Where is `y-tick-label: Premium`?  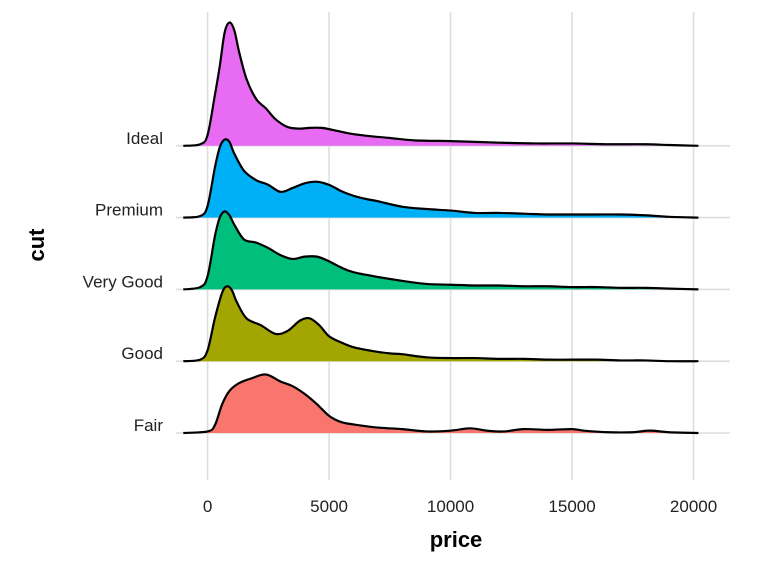 y-tick-label: Premium is located at coordinates (129, 210).